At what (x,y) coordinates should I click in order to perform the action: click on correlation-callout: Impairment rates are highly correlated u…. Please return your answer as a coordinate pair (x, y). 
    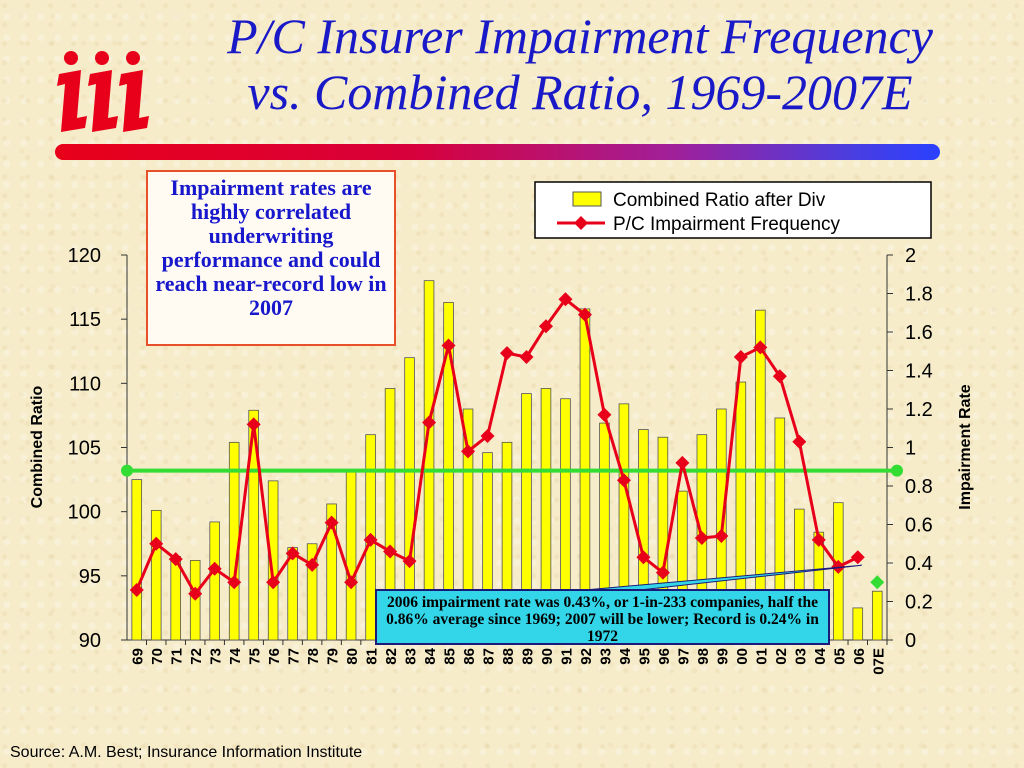
    Looking at the image, I should click on (271, 258).